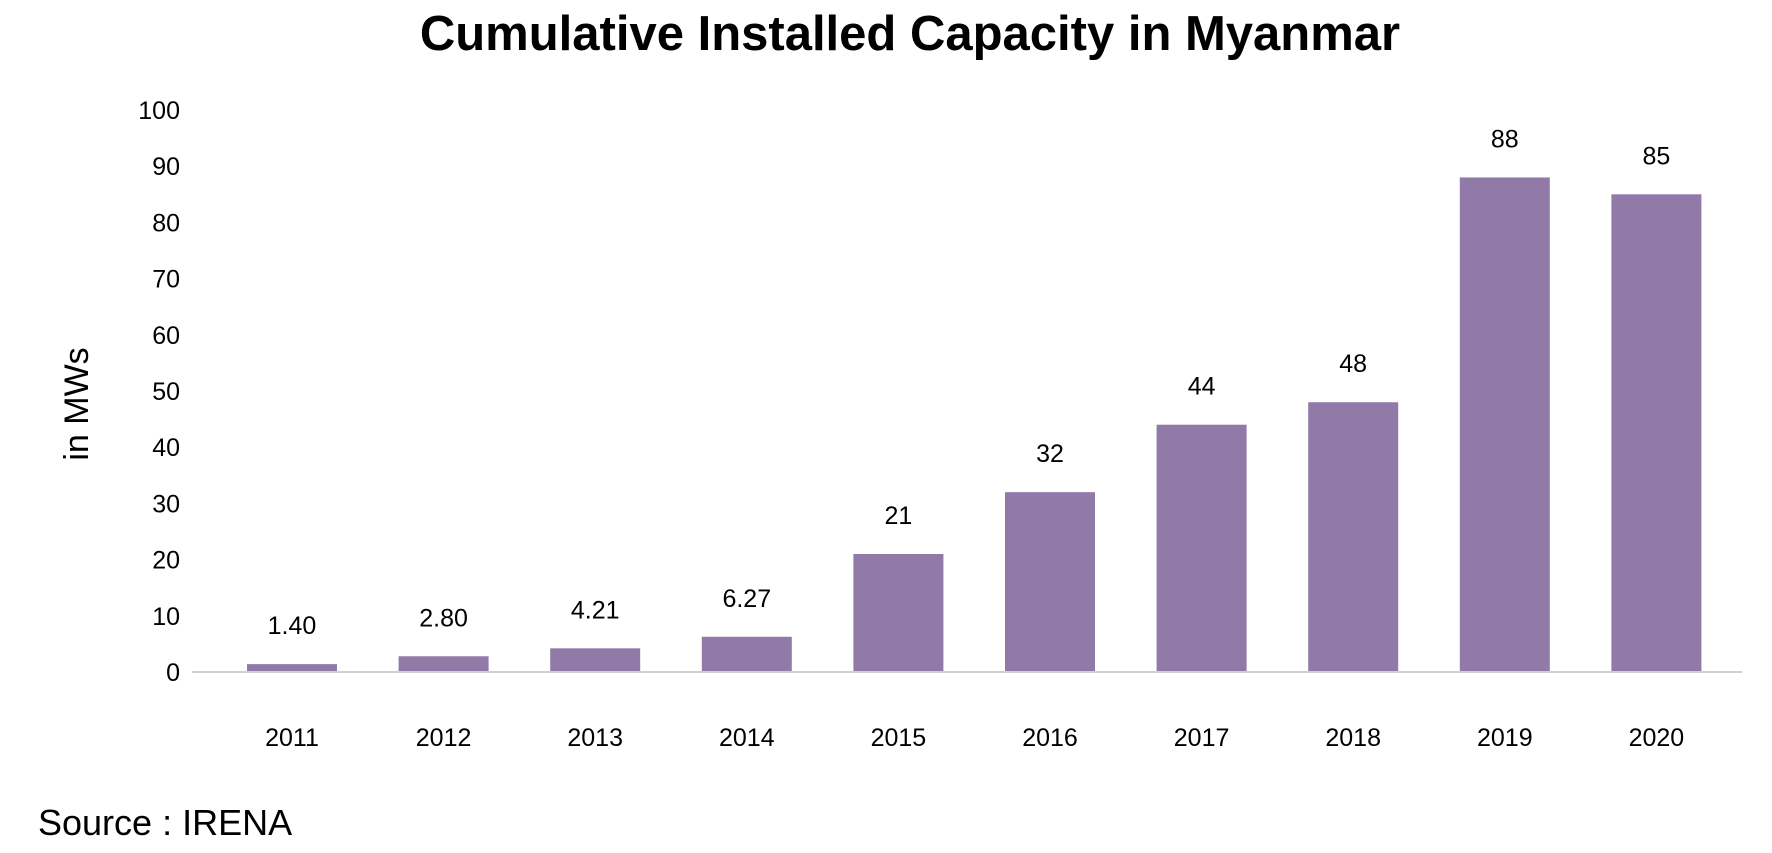 The height and width of the screenshot is (853, 1772). I want to click on y-tick-label: 0, so click(173, 673).